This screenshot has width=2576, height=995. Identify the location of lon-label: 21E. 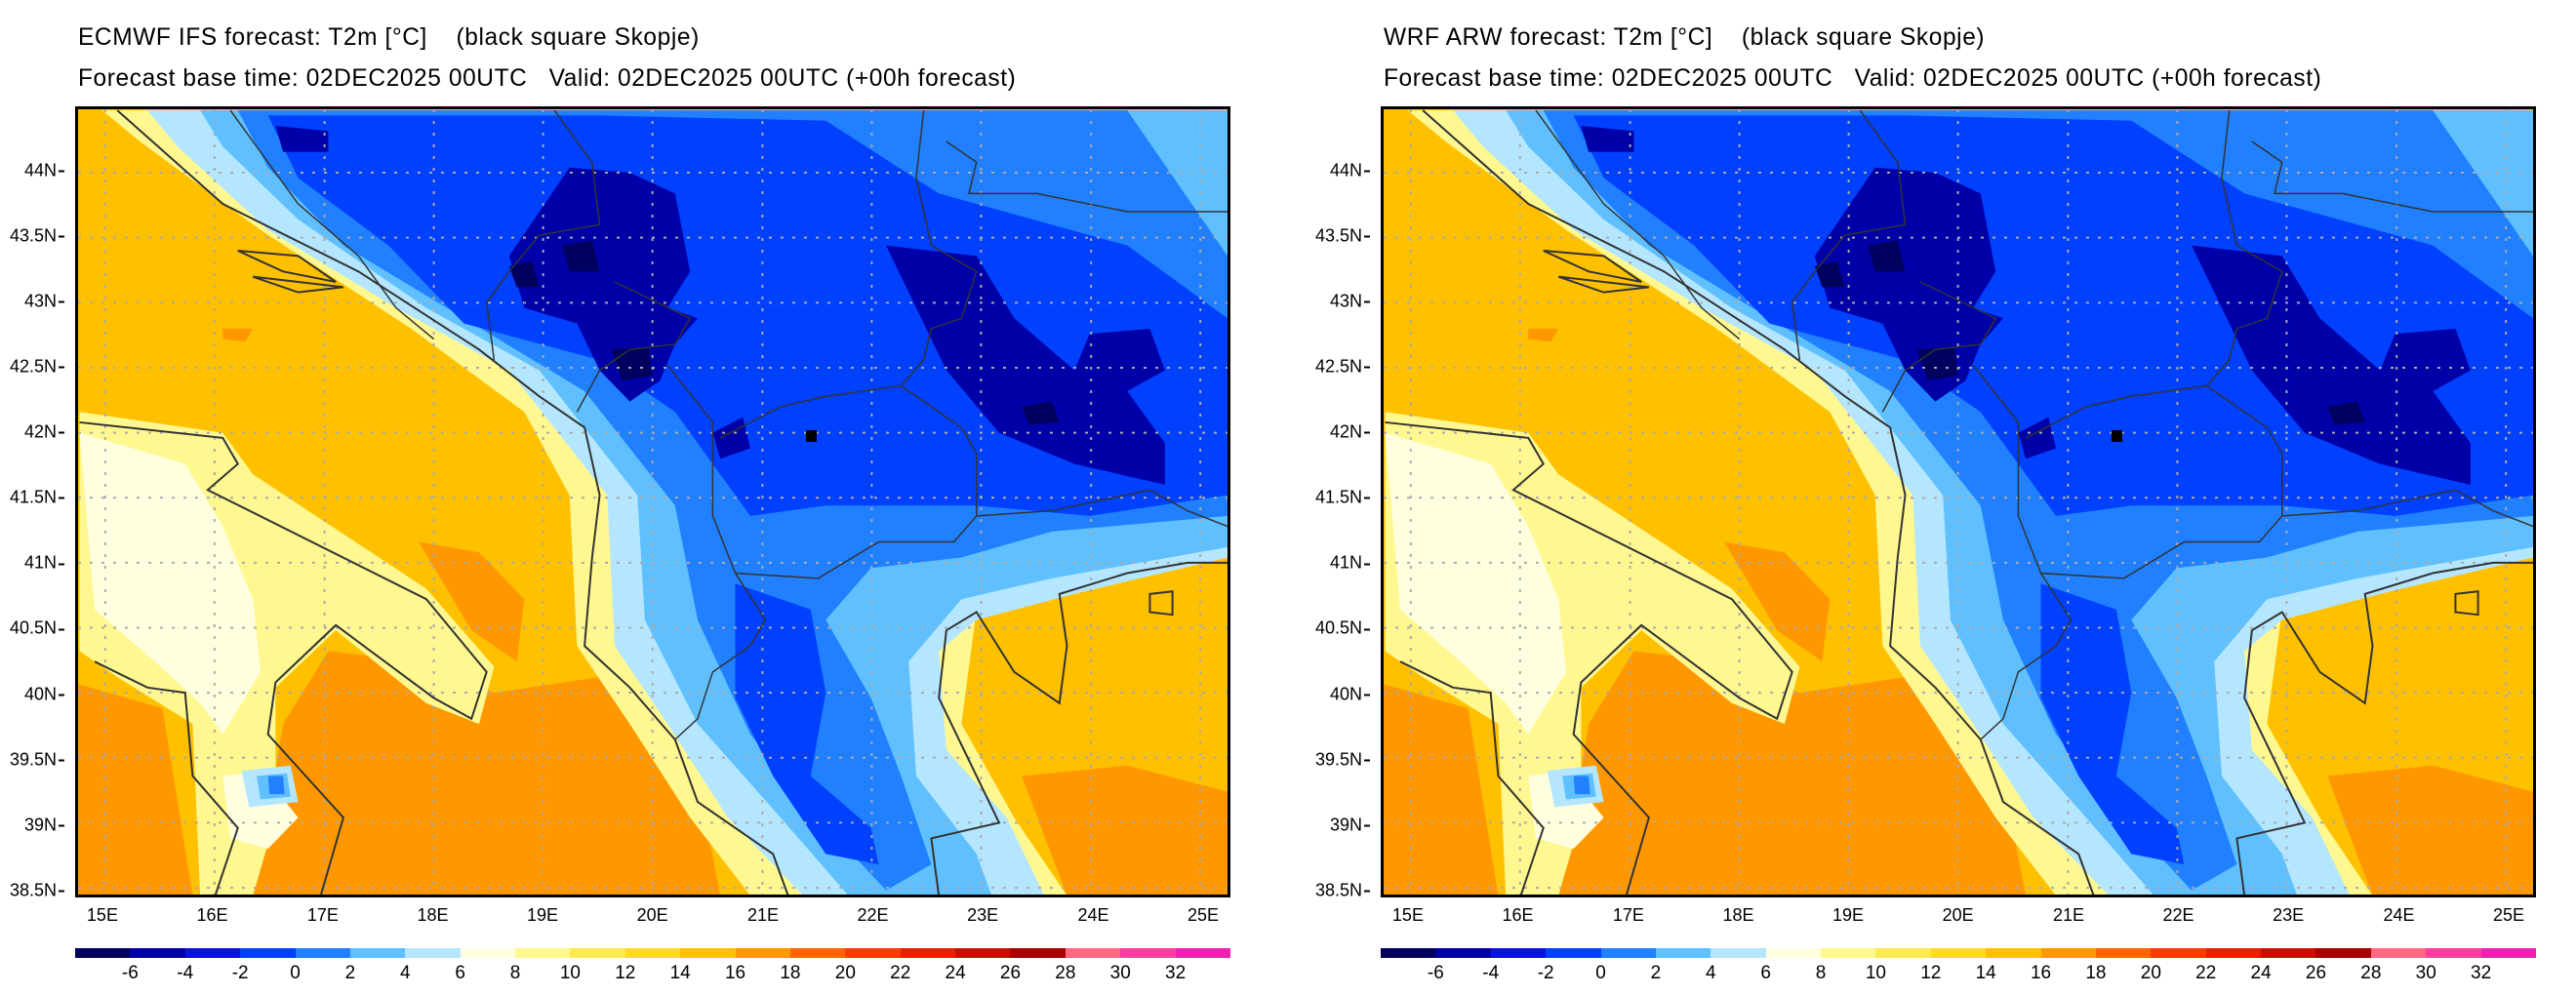
(762, 915).